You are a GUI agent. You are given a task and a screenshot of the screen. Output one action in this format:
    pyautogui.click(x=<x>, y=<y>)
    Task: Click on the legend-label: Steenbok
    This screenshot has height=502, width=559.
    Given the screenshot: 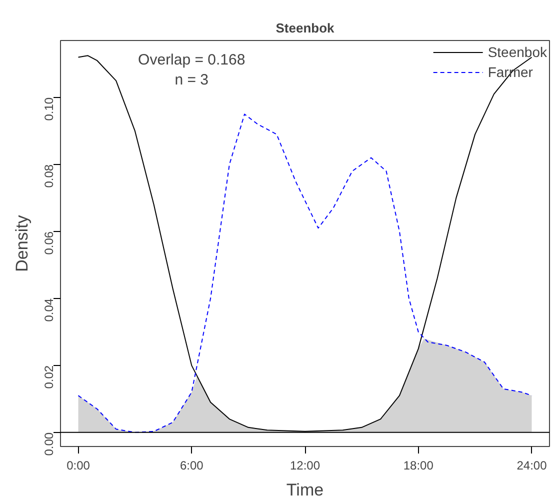 What is the action you would take?
    pyautogui.click(x=517, y=52)
    